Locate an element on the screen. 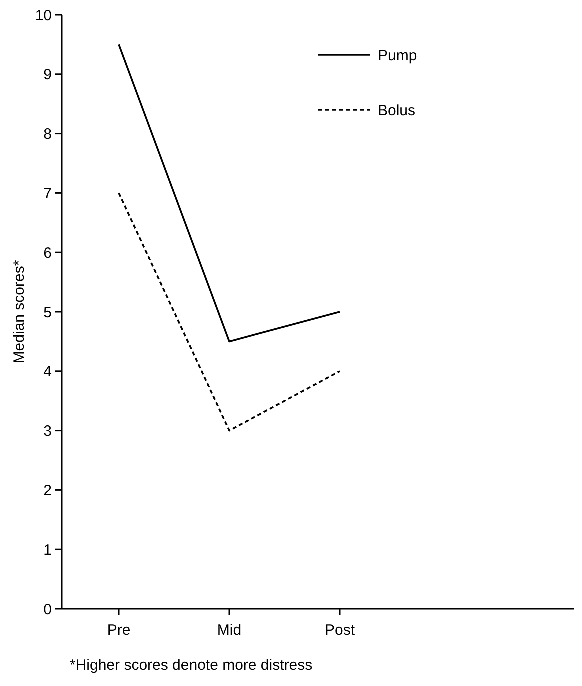 The width and height of the screenshot is (582, 686). y-axis-title: Median scores* is located at coordinates (19, 312).